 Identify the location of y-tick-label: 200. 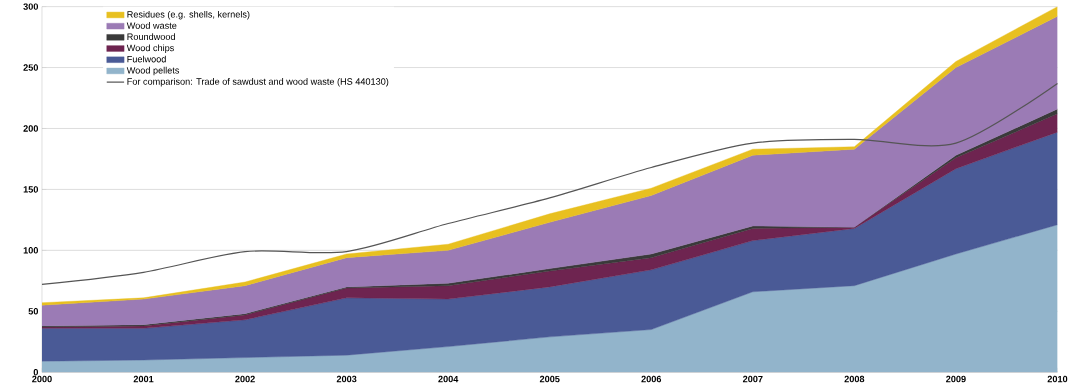
(31, 128).